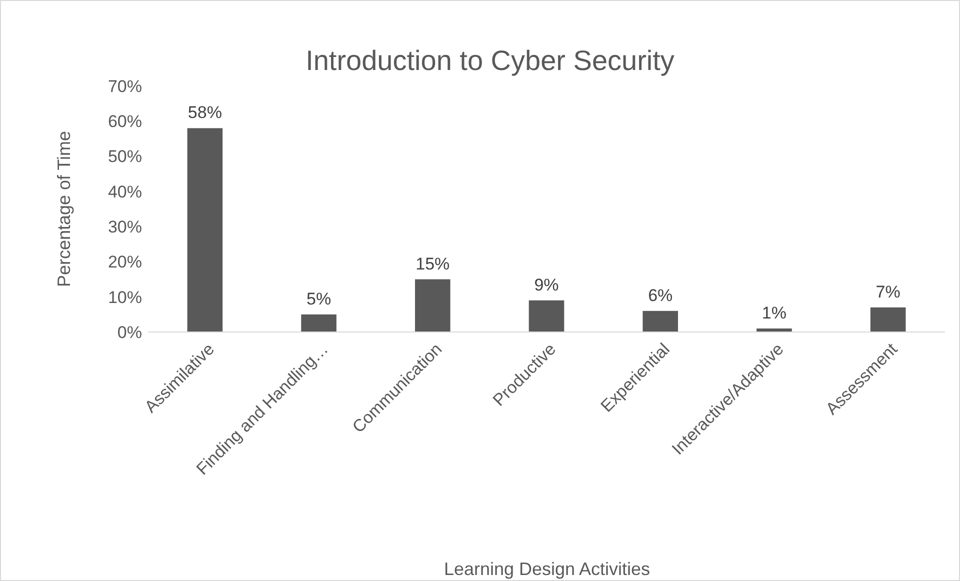 The image size is (960, 581). Describe the element at coordinates (125, 192) in the screenshot. I see `y-tick-label: 40%` at that location.